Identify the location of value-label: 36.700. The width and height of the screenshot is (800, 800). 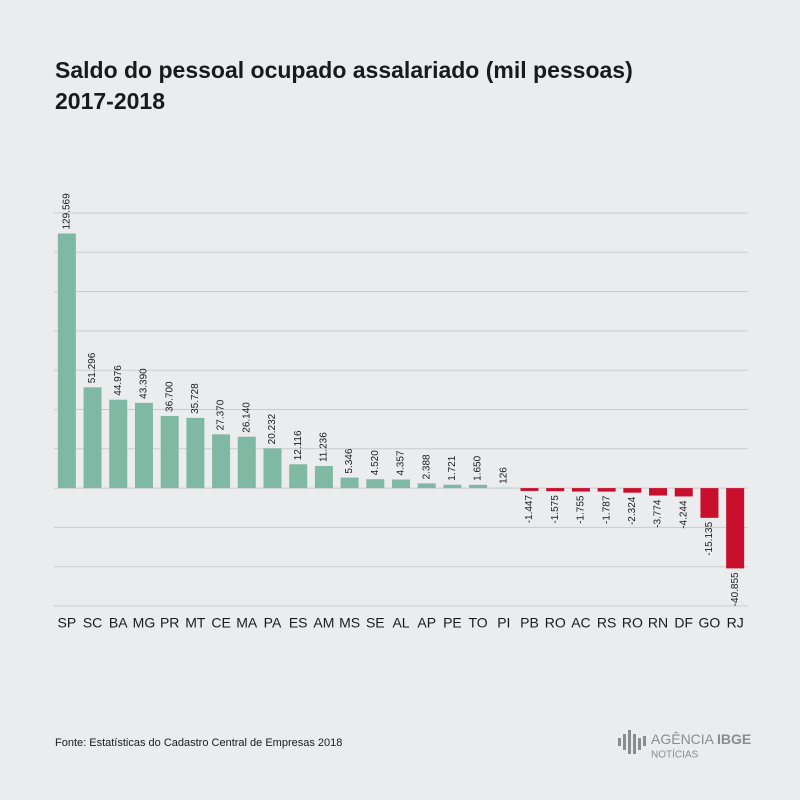
(169, 396).